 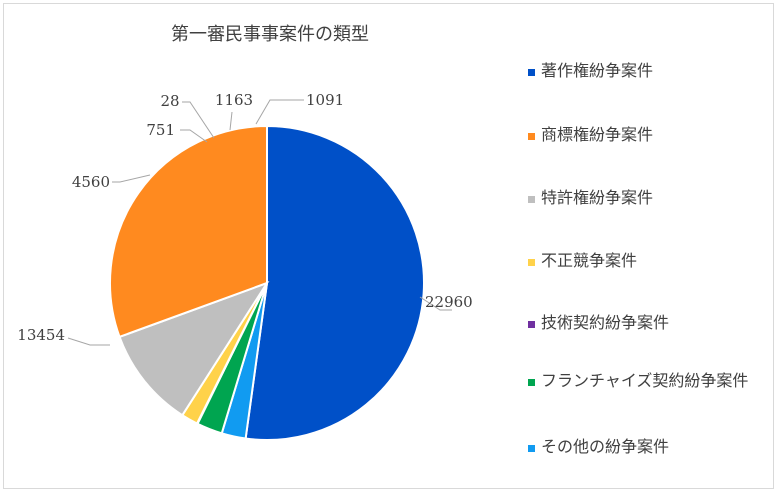 What do you see at coordinates (589, 260) in the screenshot?
I see `legend-label: 不正競争案件` at bounding box center [589, 260].